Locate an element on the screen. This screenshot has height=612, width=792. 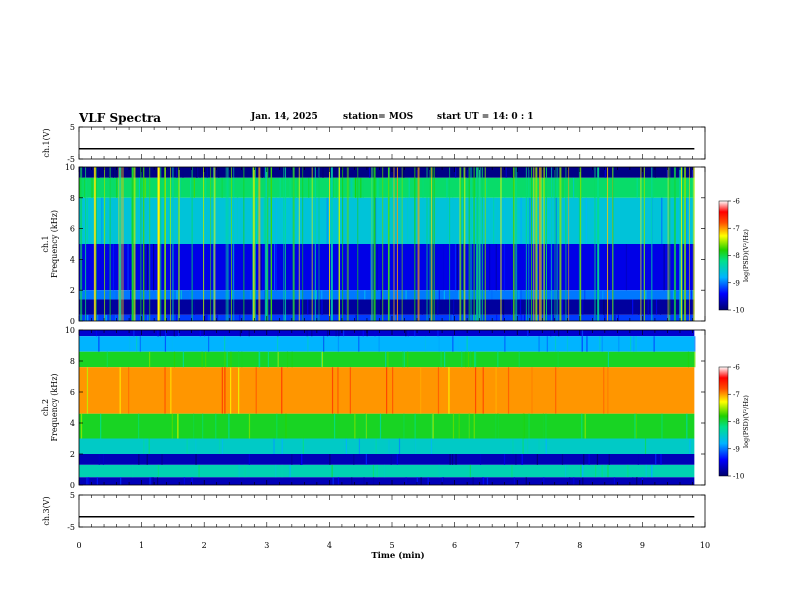
colorbar-ch1: -6 -7 -8 -9 -10 log(PSD)(V²/Hz) is located at coordinates (734, 256).